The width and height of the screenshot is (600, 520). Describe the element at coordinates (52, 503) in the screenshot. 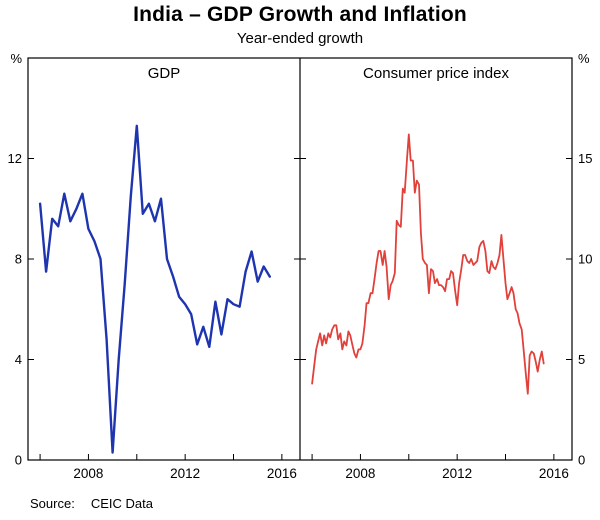

I see `source-label: Source:` at that location.